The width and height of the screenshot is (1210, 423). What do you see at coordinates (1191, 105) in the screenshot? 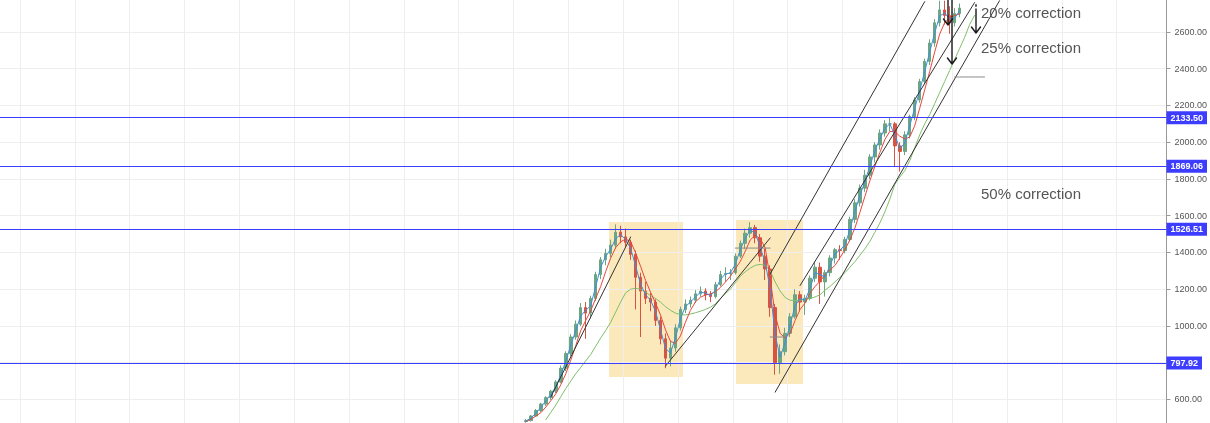
I see `y-tick-label: 2200.00` at bounding box center [1191, 105].